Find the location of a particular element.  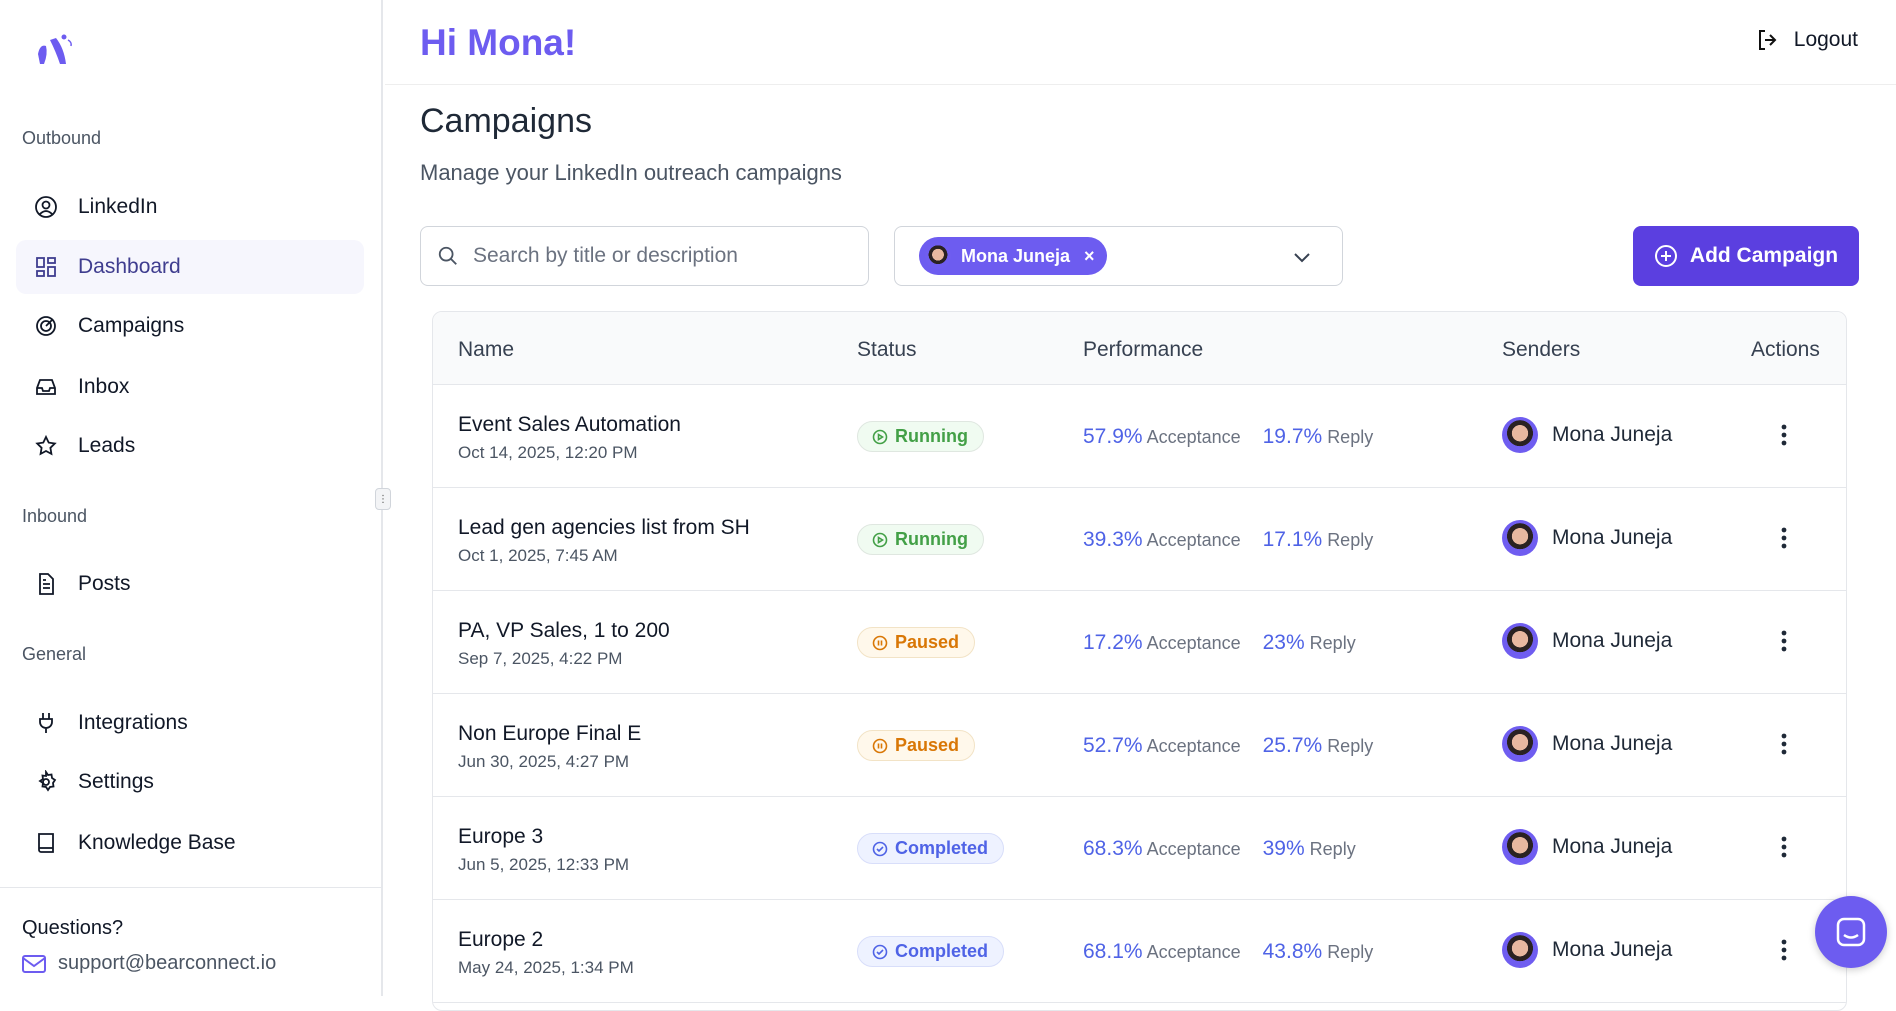

sidebar-item-label: Knowledge Base is located at coordinates (157, 842).